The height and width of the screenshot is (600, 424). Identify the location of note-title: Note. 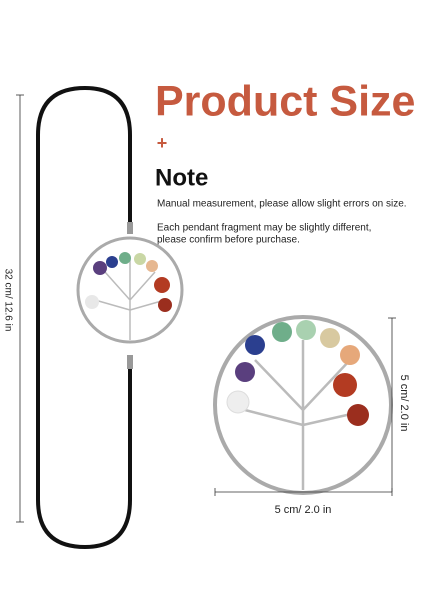
(181, 177).